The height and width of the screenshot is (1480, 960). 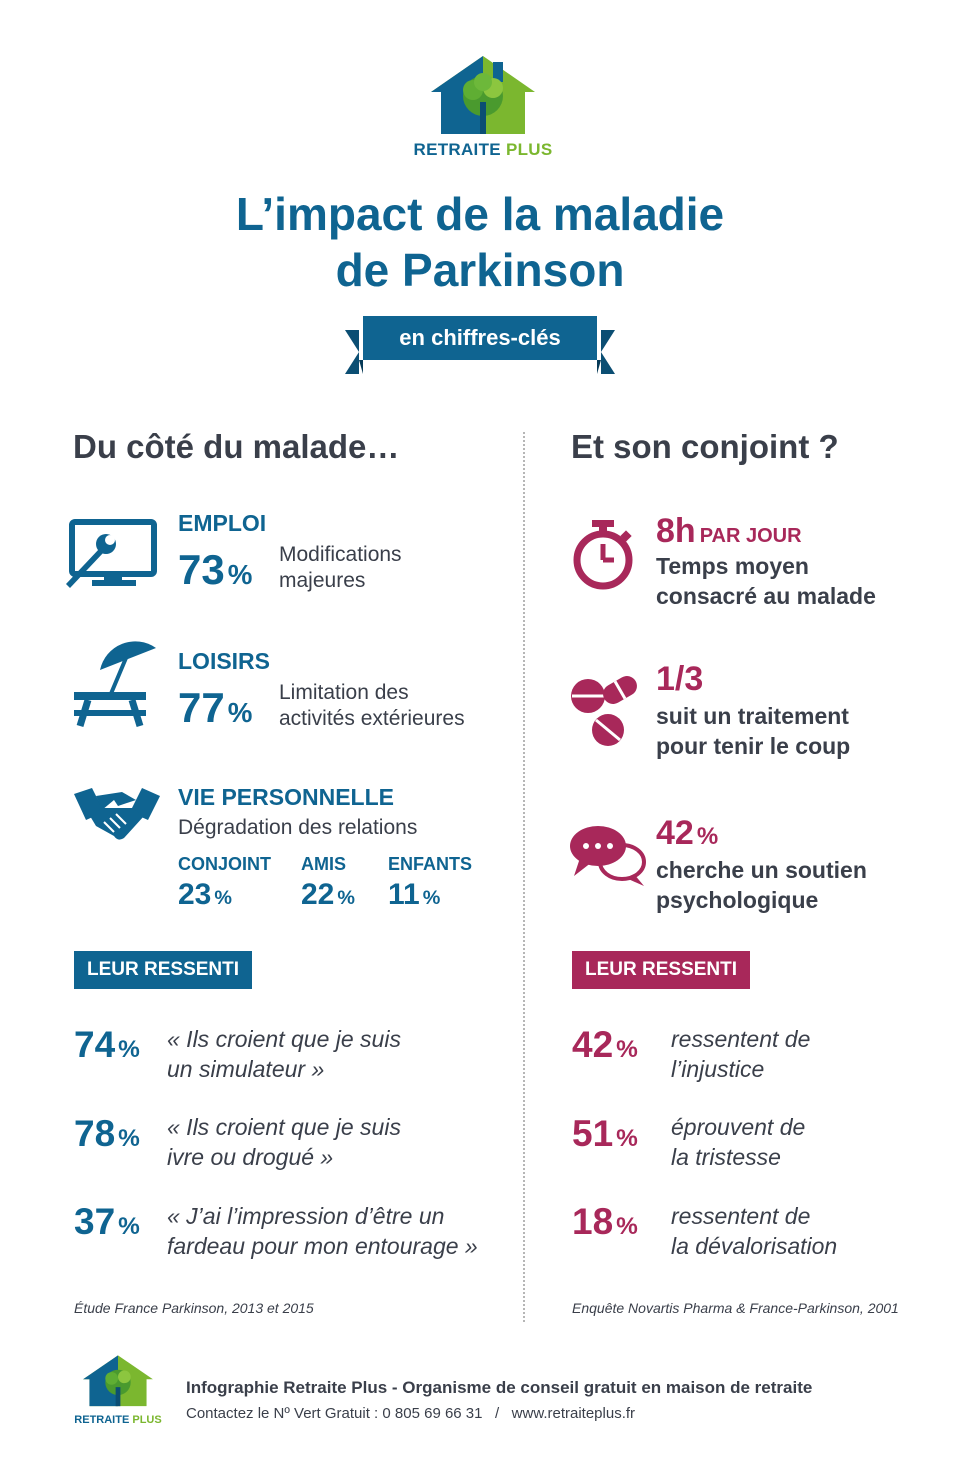 What do you see at coordinates (754, 1246) in the screenshot?
I see `right-feeling-3-line2: la dévalorisation` at bounding box center [754, 1246].